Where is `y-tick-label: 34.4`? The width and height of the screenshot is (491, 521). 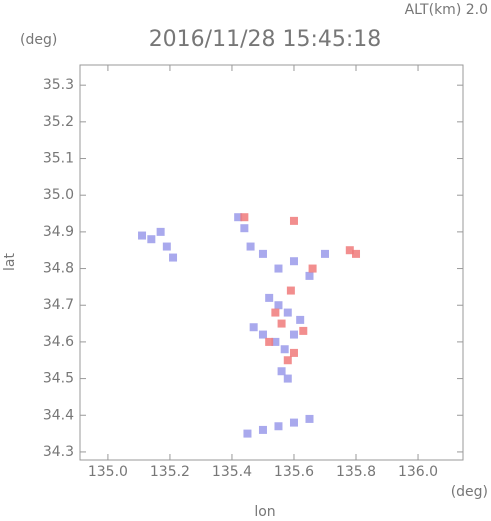
y-tick-label: 34.4 is located at coordinates (58, 415).